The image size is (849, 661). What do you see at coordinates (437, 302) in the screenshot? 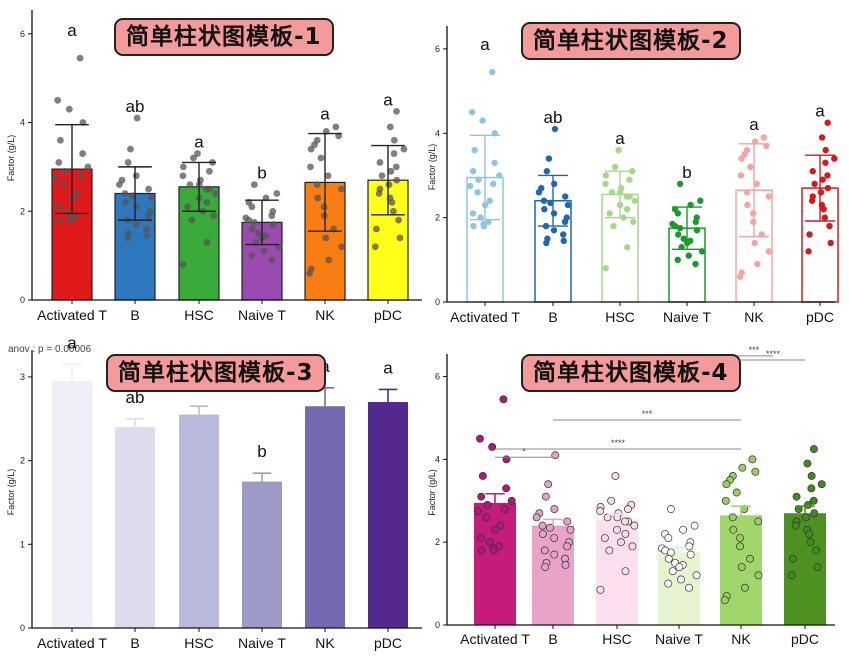
I see `y-tick-label: 0` at bounding box center [437, 302].